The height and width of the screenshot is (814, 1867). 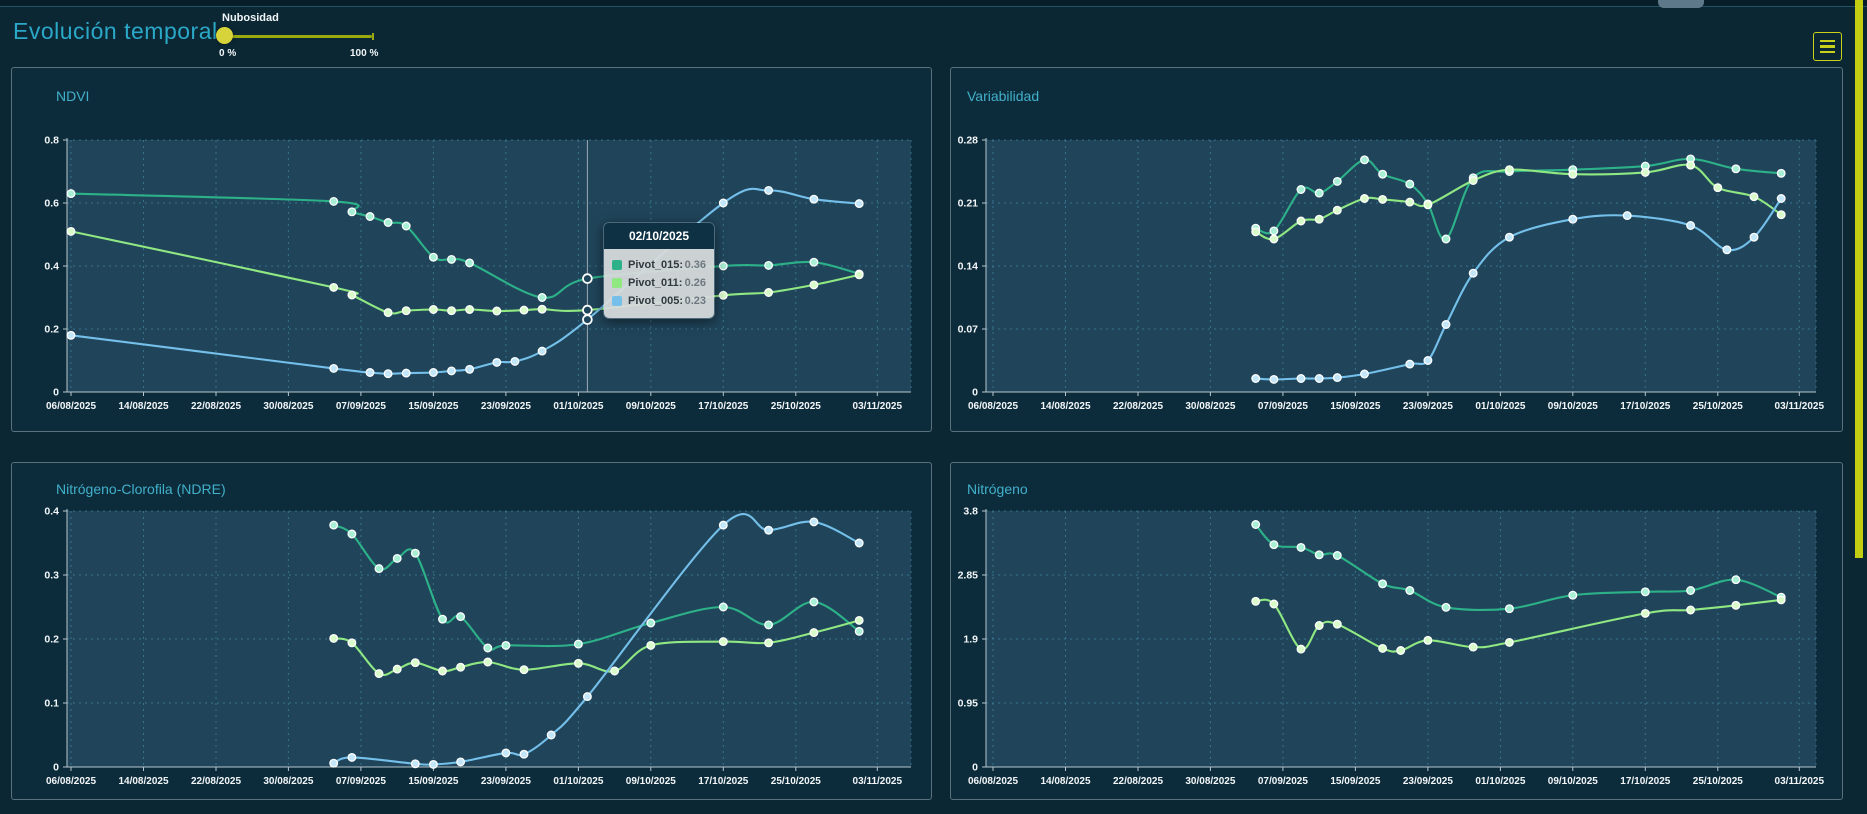 What do you see at coordinates (968, 330) in the screenshot?
I see `svg-text: 0.07` at bounding box center [968, 330].